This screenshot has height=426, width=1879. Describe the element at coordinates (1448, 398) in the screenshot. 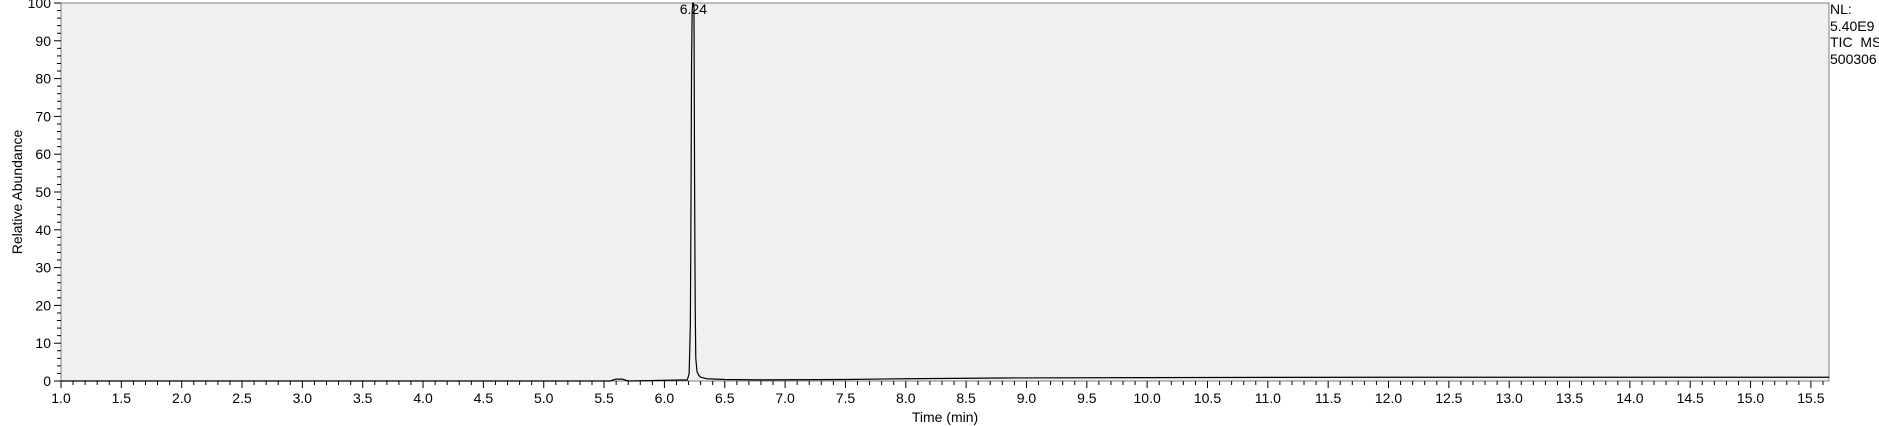

I see `x-tick-label: 12.5` at that location.